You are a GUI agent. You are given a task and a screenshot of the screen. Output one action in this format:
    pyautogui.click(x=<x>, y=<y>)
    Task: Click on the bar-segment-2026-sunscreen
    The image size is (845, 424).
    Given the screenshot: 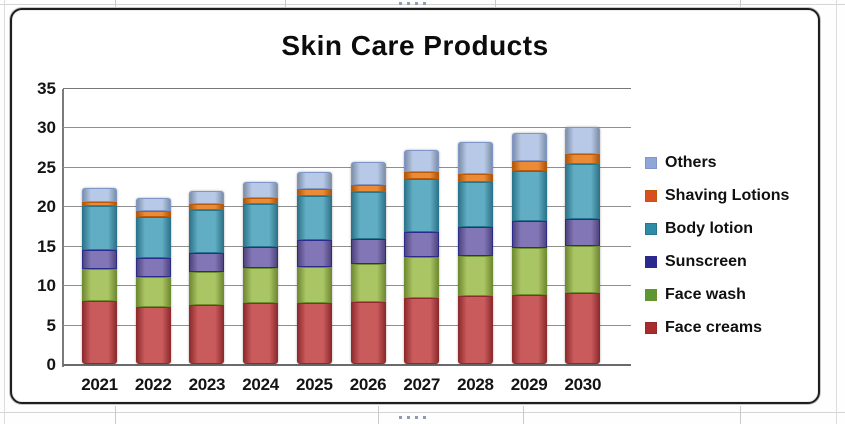 What is the action you would take?
    pyautogui.click(x=368, y=251)
    